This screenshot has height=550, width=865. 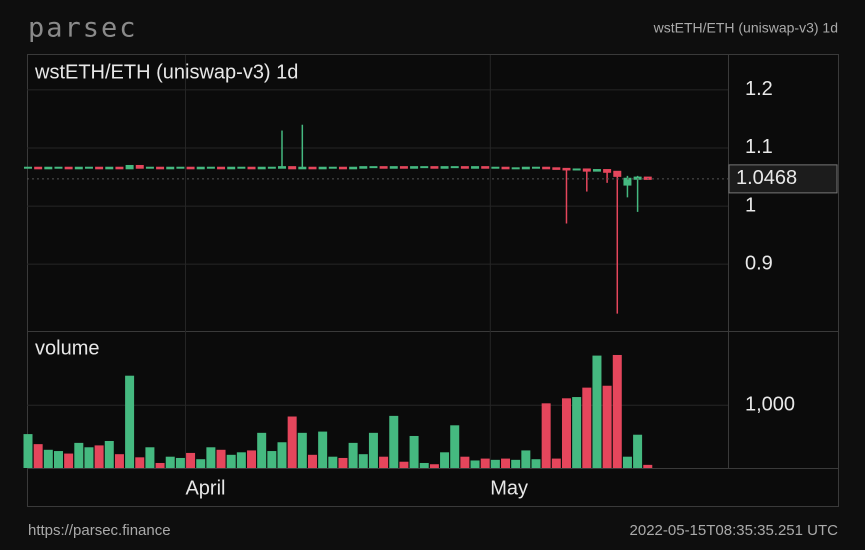 I want to click on chart-title: wstETH/ETH (uniswap-v3) 1d, so click(x=166, y=72).